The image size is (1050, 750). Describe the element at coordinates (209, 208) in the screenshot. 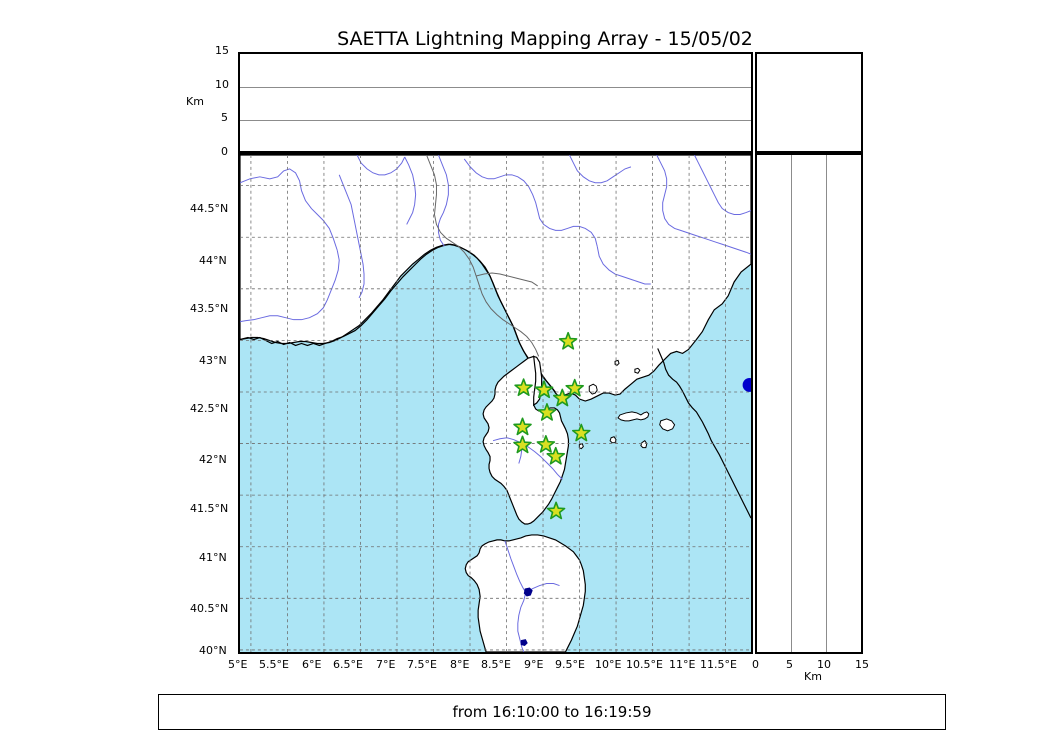

I see `tick-lat-44.5: 44.5°N` at that location.